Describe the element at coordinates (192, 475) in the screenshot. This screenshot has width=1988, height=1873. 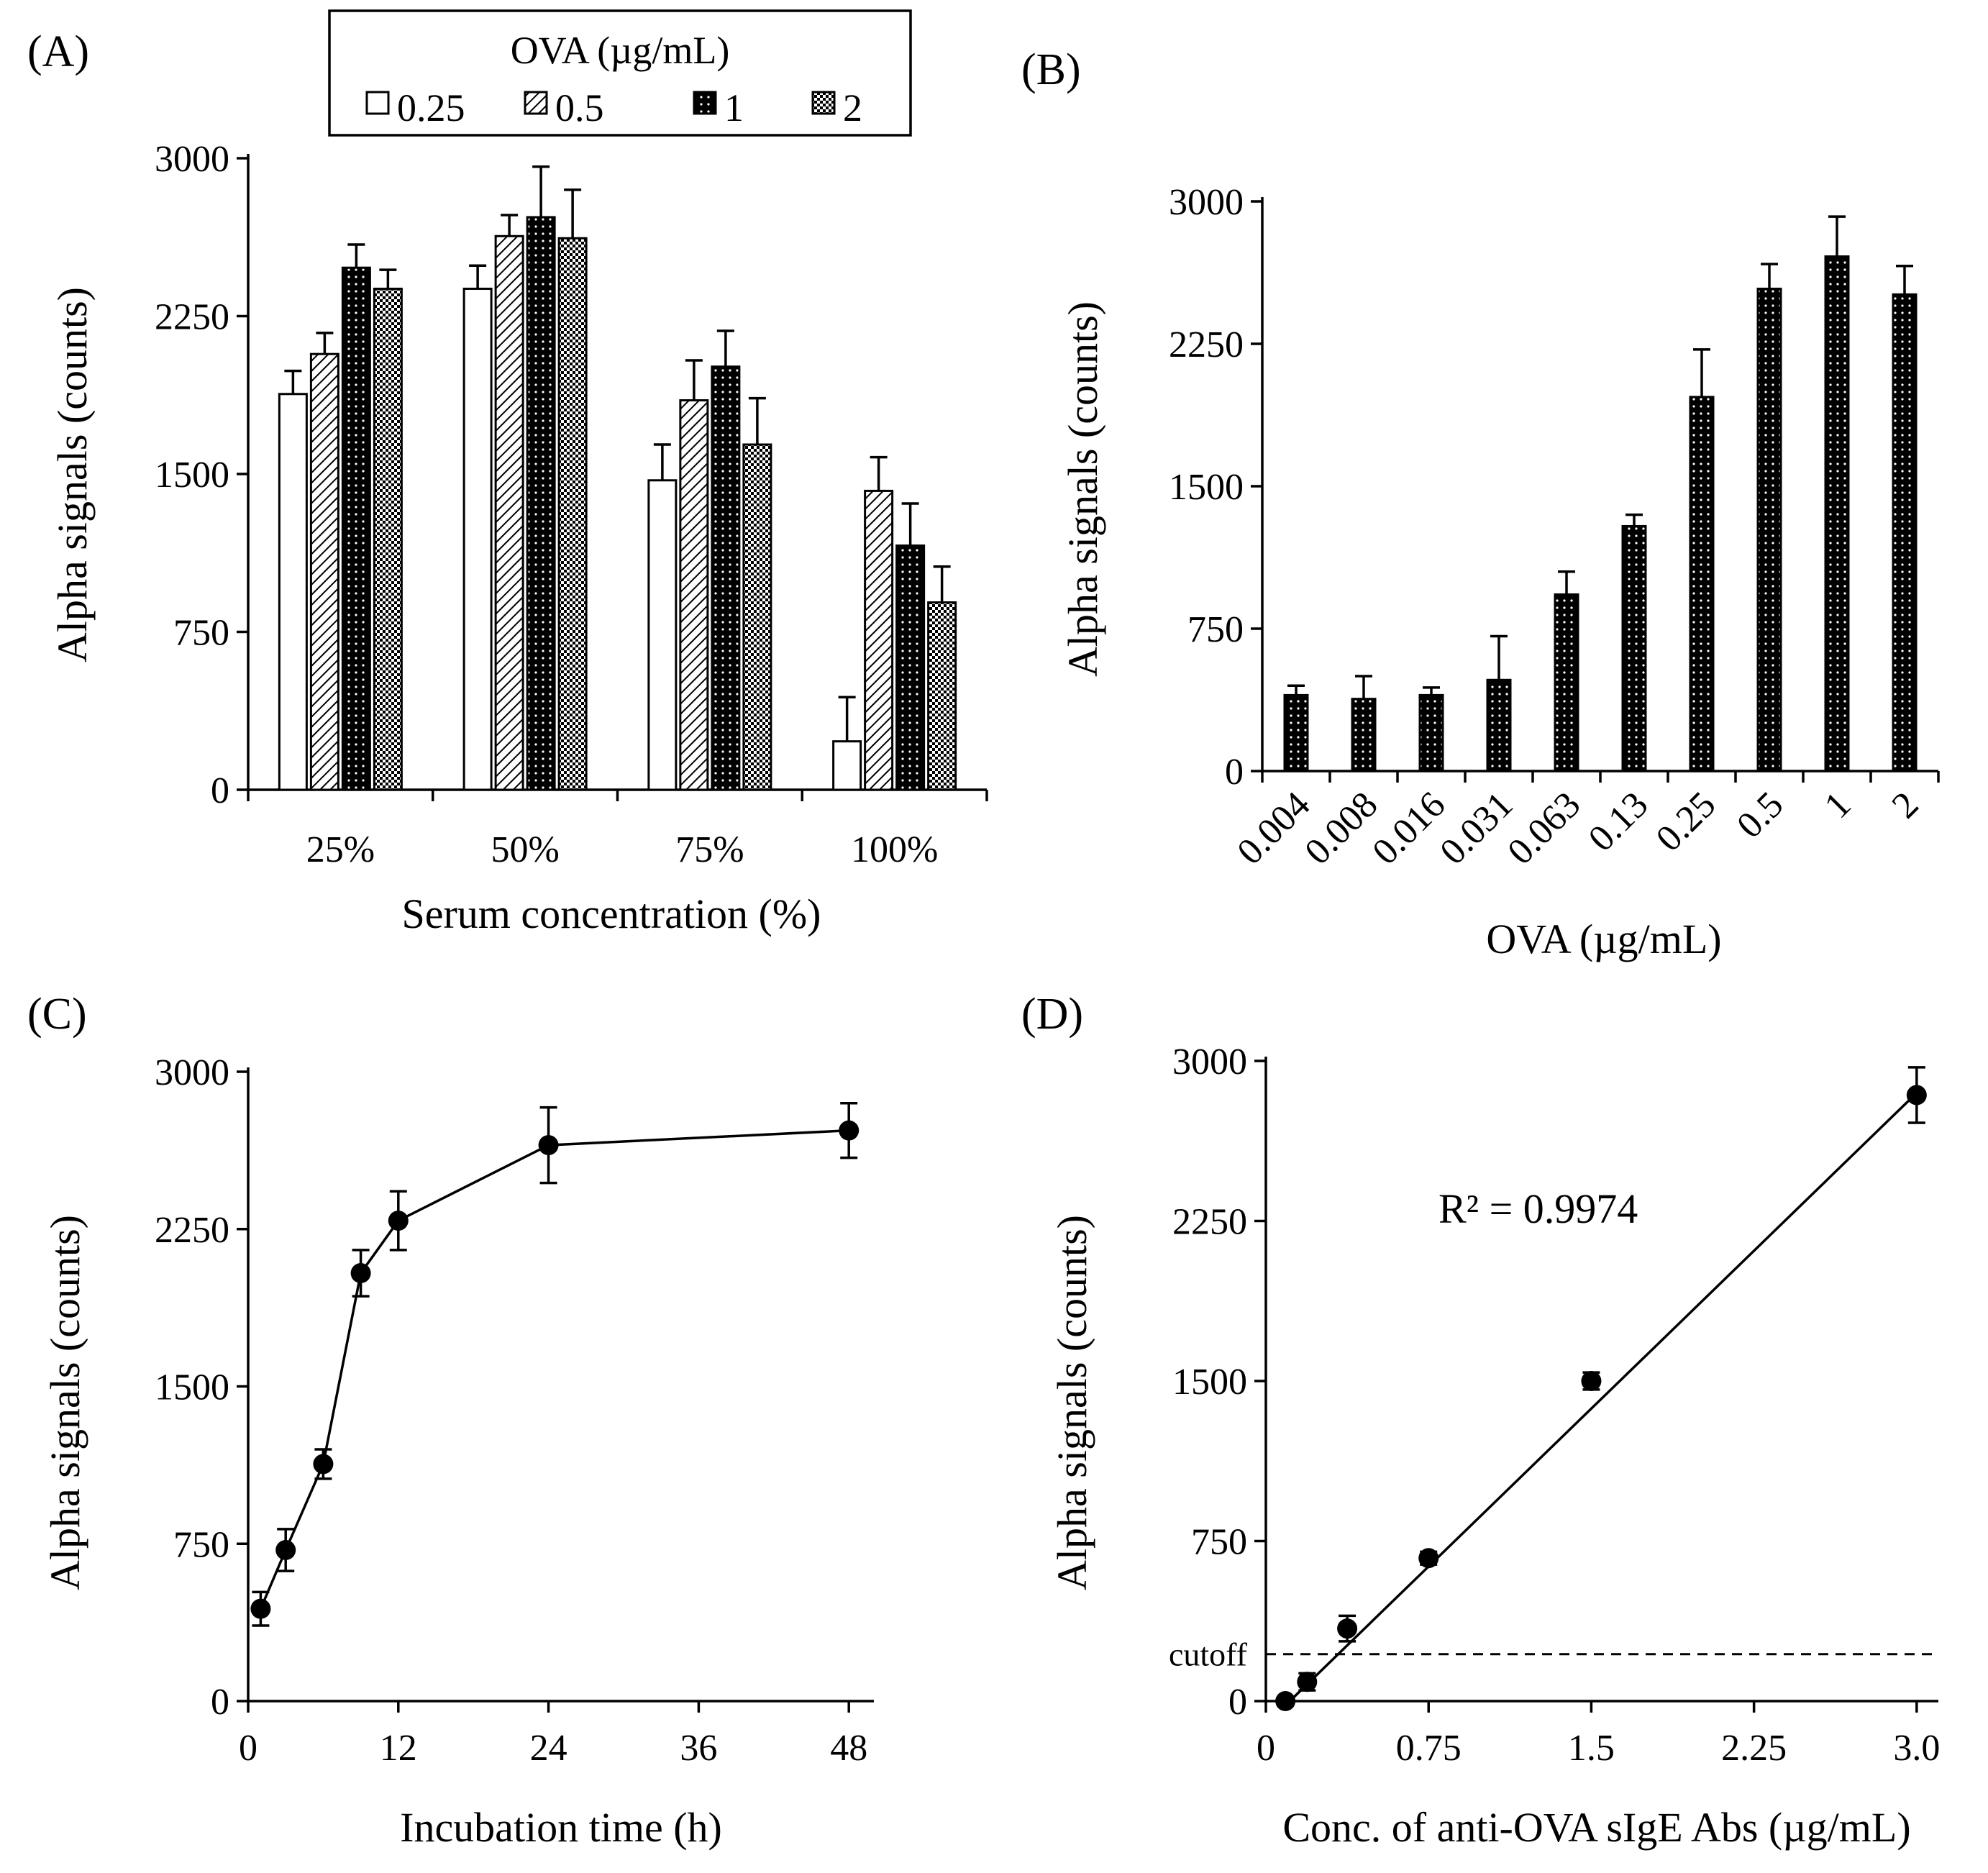
I see `panel-a-y-tick-label: 1500` at that location.